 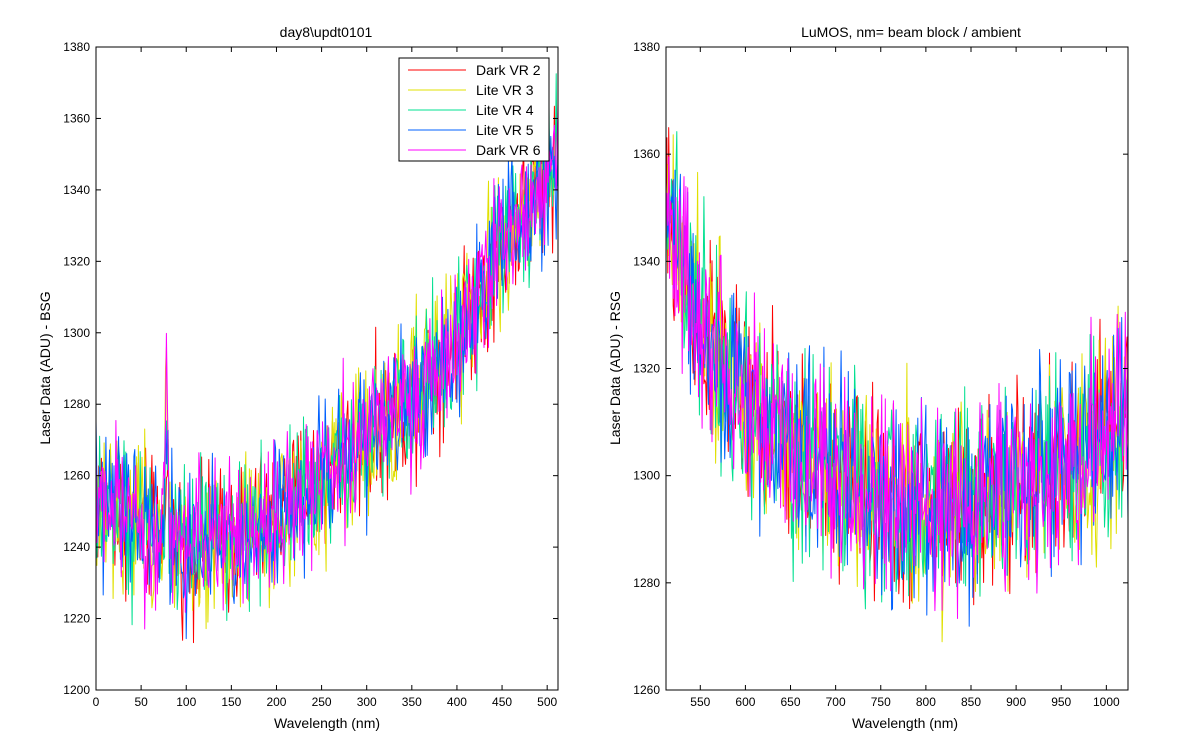 What do you see at coordinates (76, 690) in the screenshot?
I see `y-tick-label: 1200` at bounding box center [76, 690].